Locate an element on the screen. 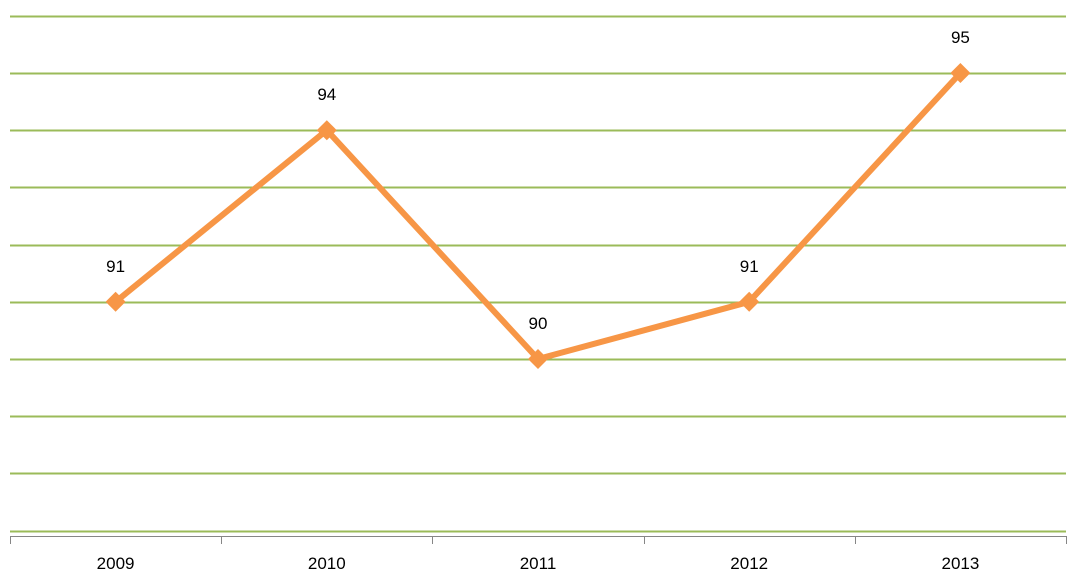 The width and height of the screenshot is (1068, 572). data-point-2009 is located at coordinates (115, 301).